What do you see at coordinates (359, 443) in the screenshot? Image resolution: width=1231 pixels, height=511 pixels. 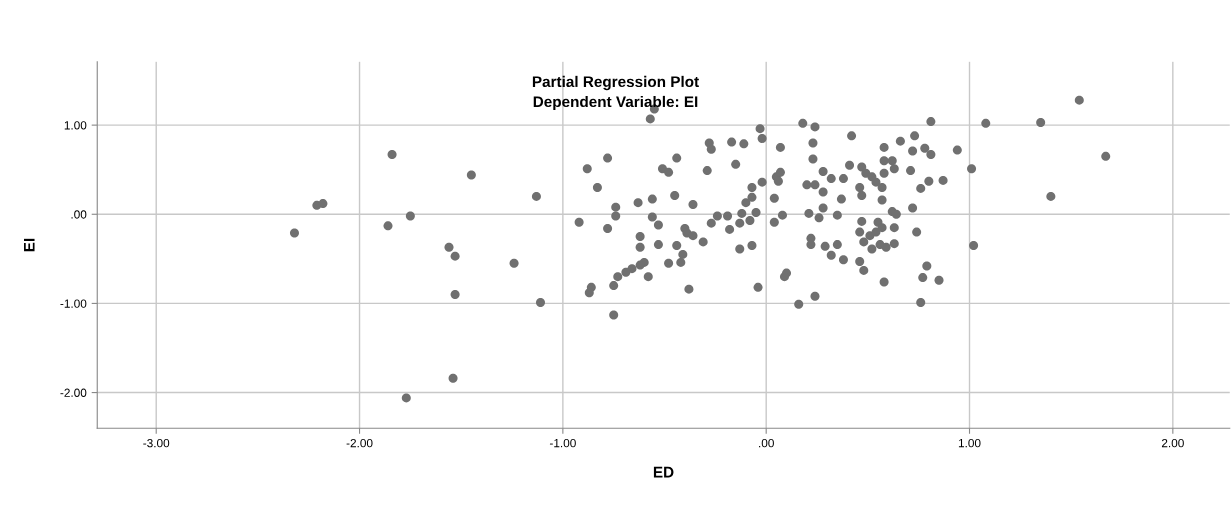 I see `x-tick-label: -2.00` at bounding box center [359, 443].